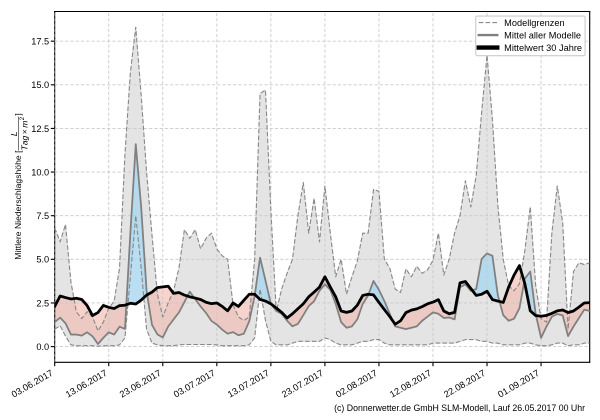 The height and width of the screenshot is (420, 600). What do you see at coordinates (42, 303) in the screenshot?
I see `svg-text: 2.5` at bounding box center [42, 303].